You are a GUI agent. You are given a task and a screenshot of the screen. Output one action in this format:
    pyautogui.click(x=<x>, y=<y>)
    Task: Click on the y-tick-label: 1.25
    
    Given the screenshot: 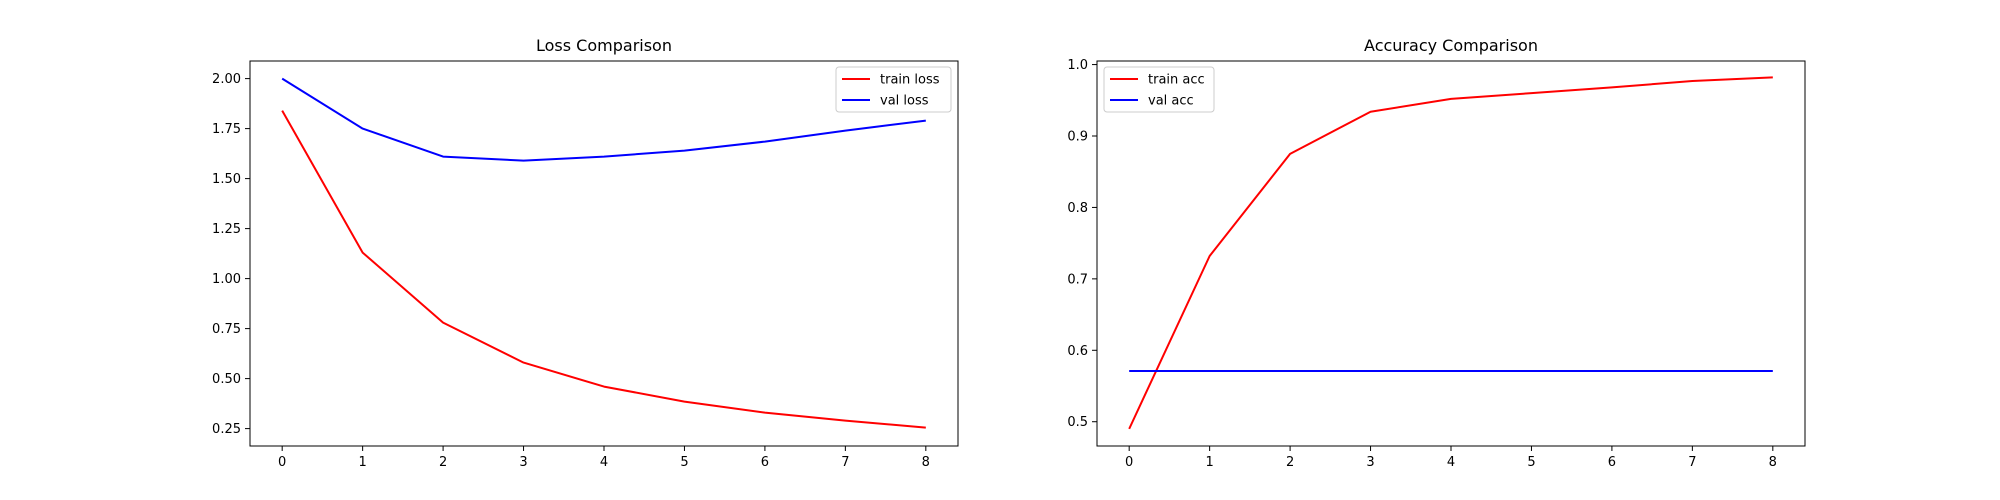 What is the action you would take?
    pyautogui.click(x=226, y=229)
    